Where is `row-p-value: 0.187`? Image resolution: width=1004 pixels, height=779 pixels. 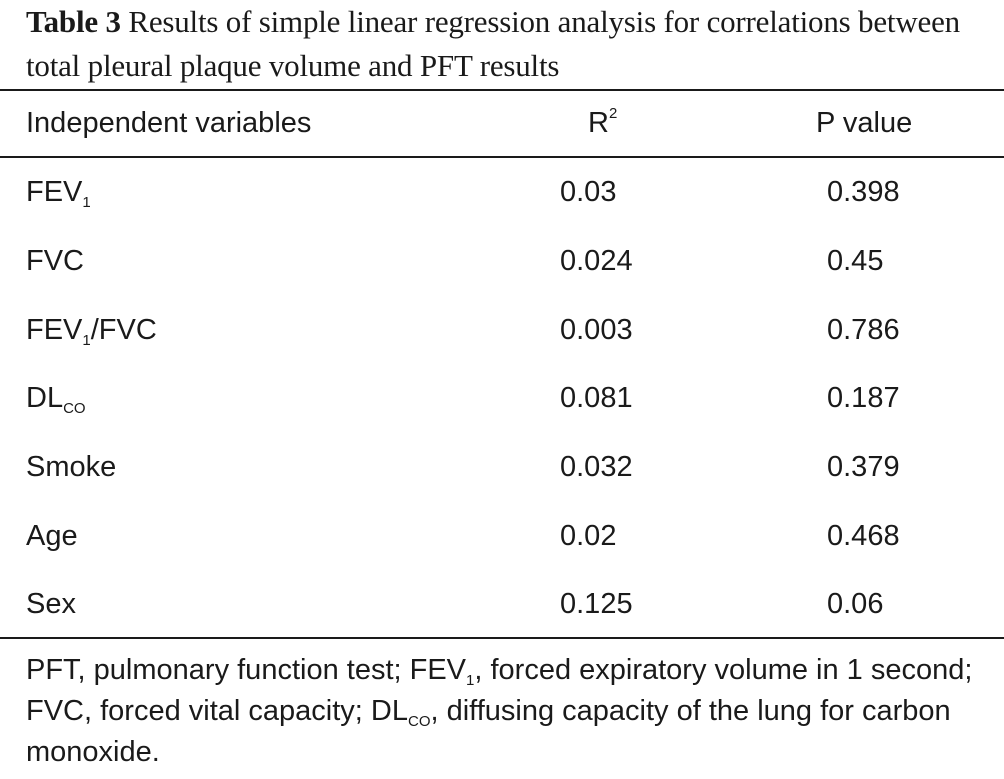 row-p-value: 0.187 is located at coordinates (863, 398).